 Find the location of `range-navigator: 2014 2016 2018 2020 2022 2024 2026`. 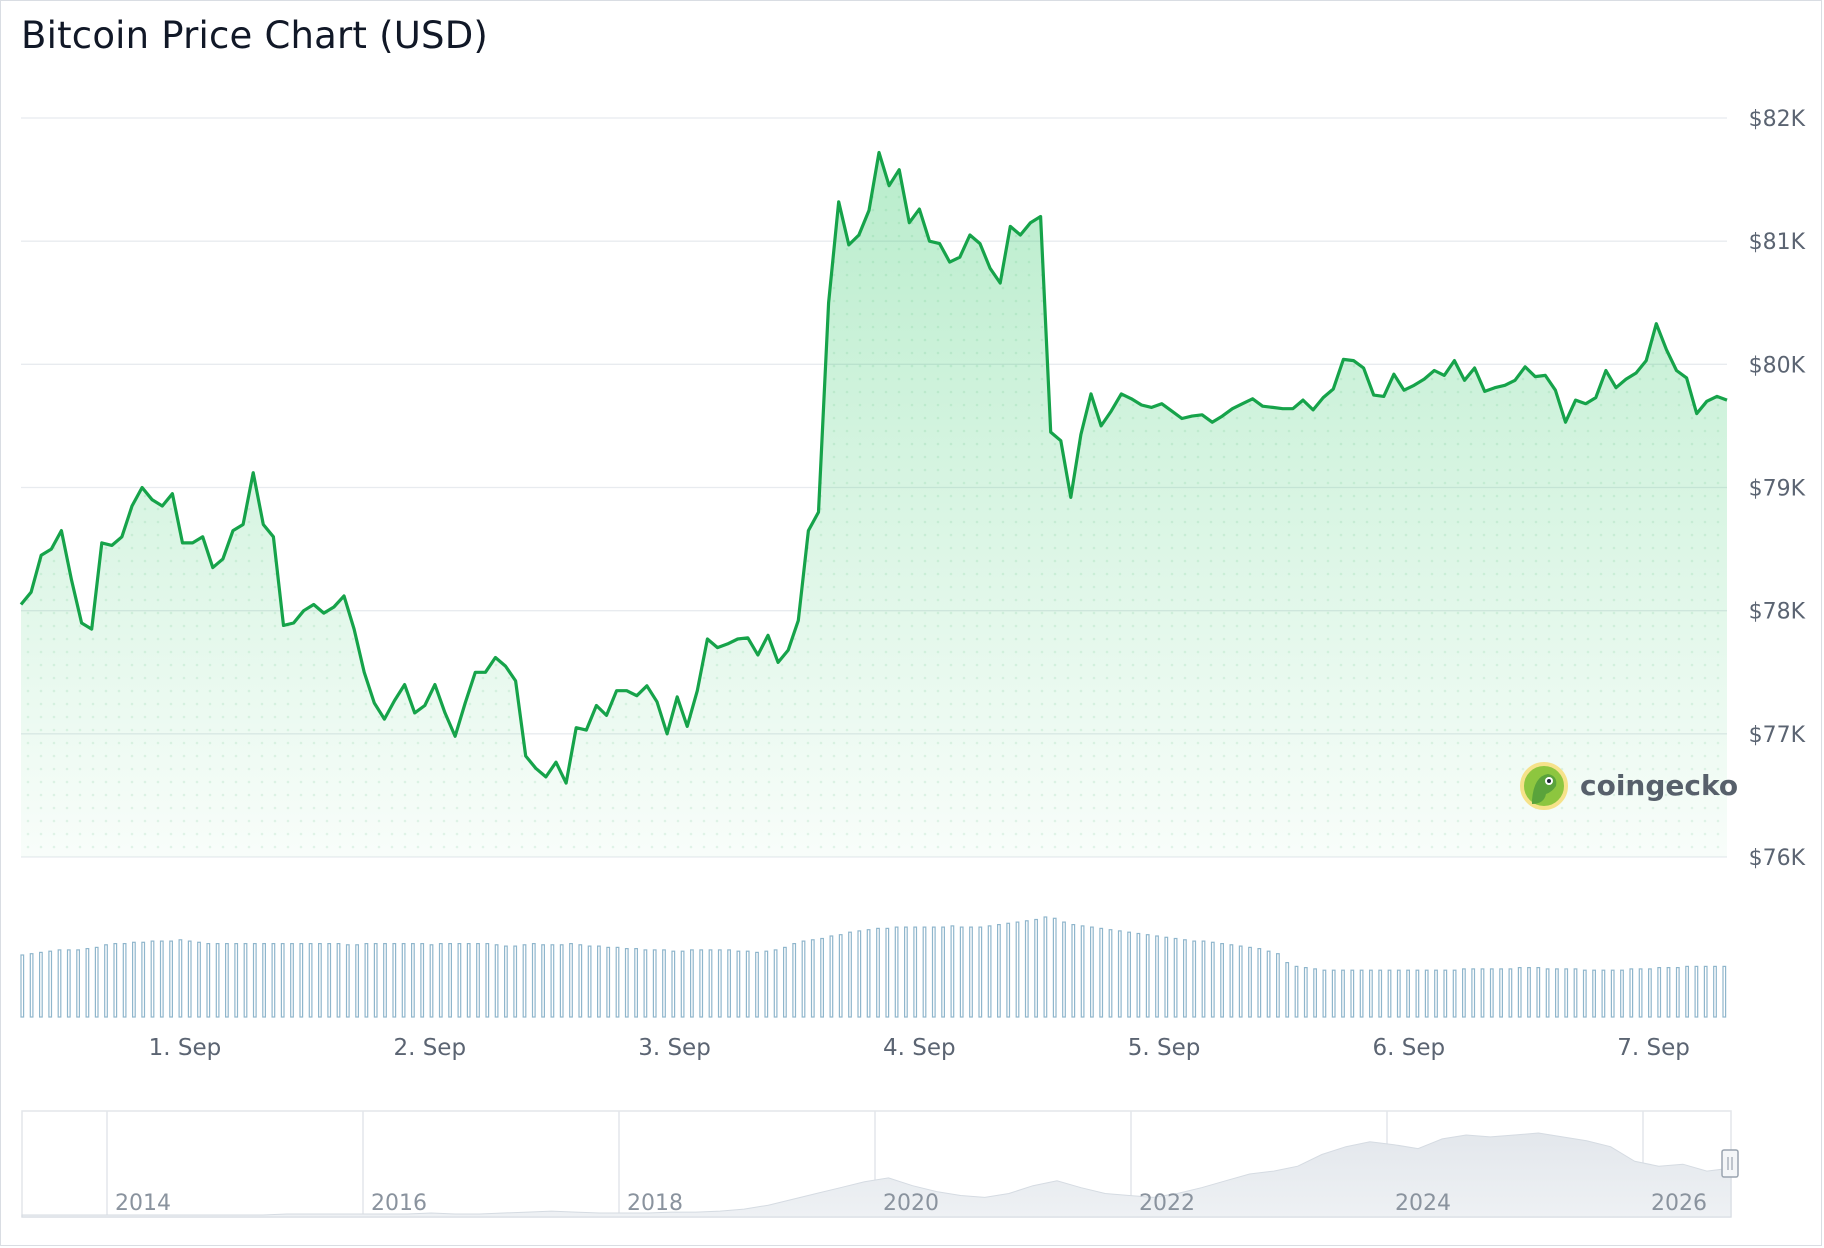

range-navigator: 2014 2016 2018 2020 2022 2024 2026 is located at coordinates (880, 1164).